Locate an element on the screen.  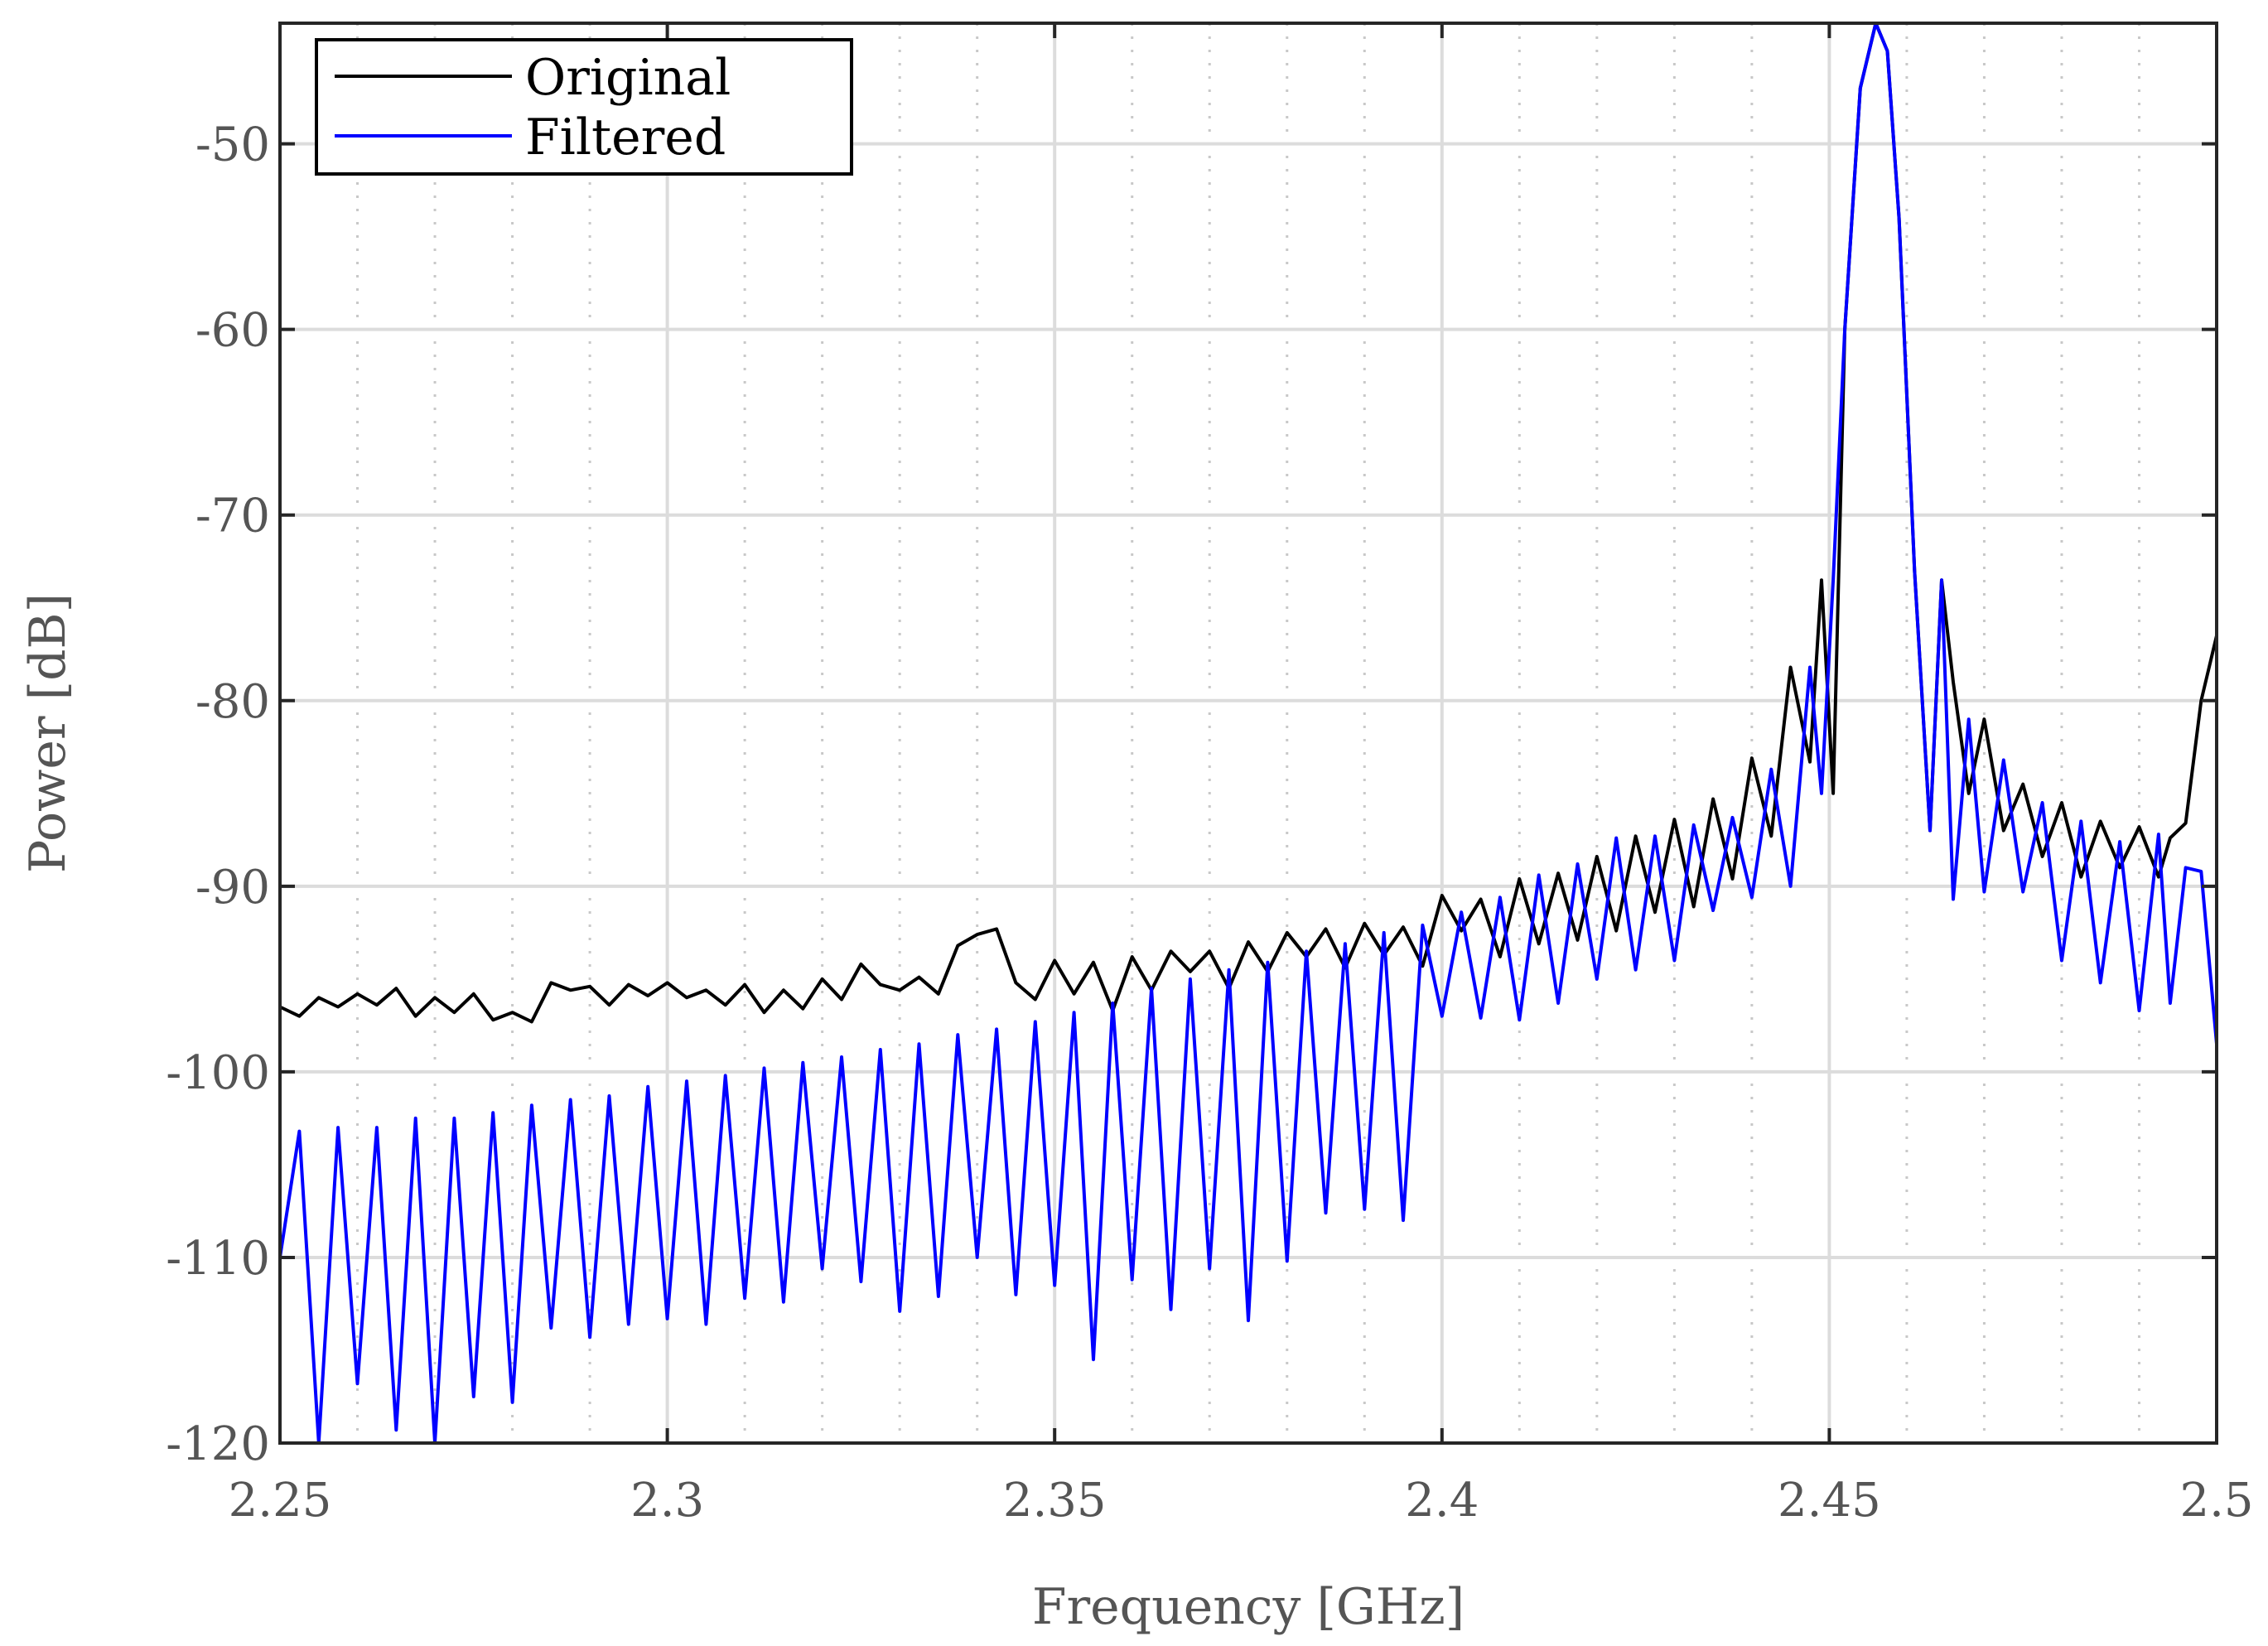
y-tick-label: -120 is located at coordinates (218, 1444).